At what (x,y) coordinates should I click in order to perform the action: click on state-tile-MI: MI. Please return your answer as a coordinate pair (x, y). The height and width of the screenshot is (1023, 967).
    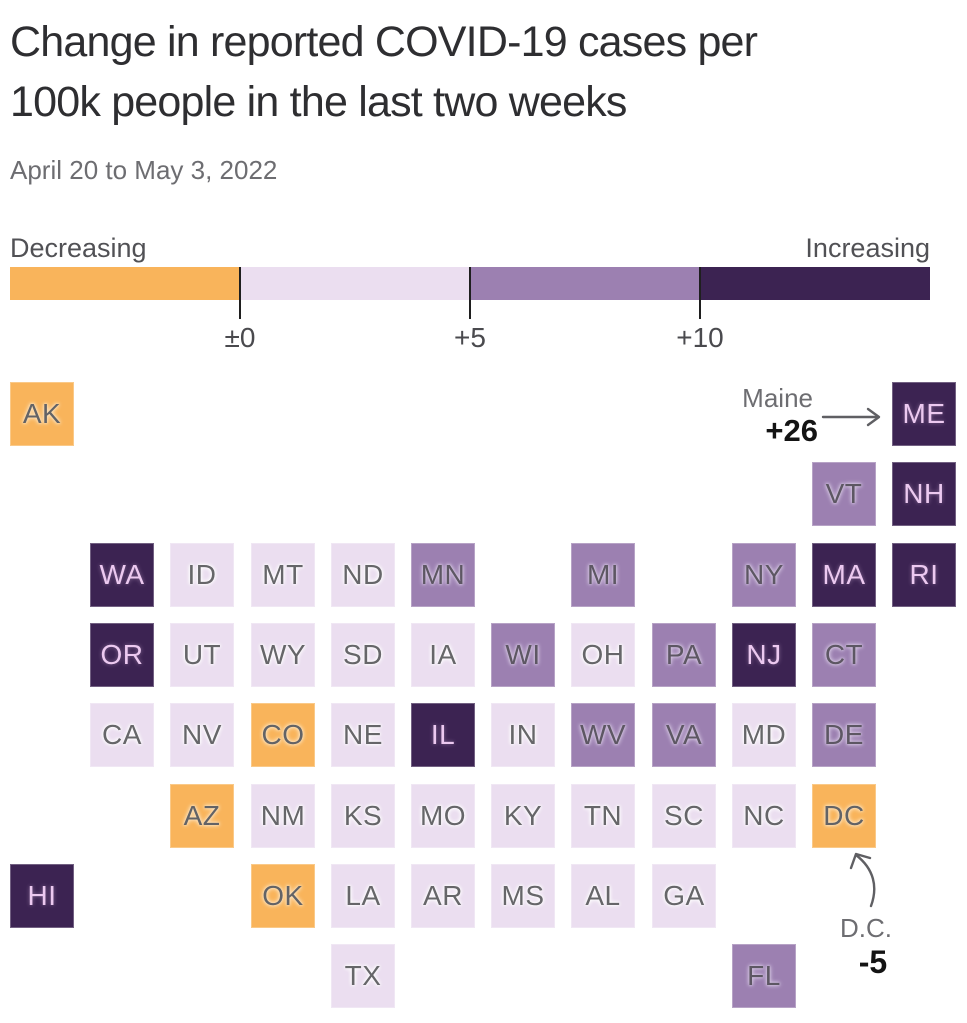
    Looking at the image, I should click on (603, 575).